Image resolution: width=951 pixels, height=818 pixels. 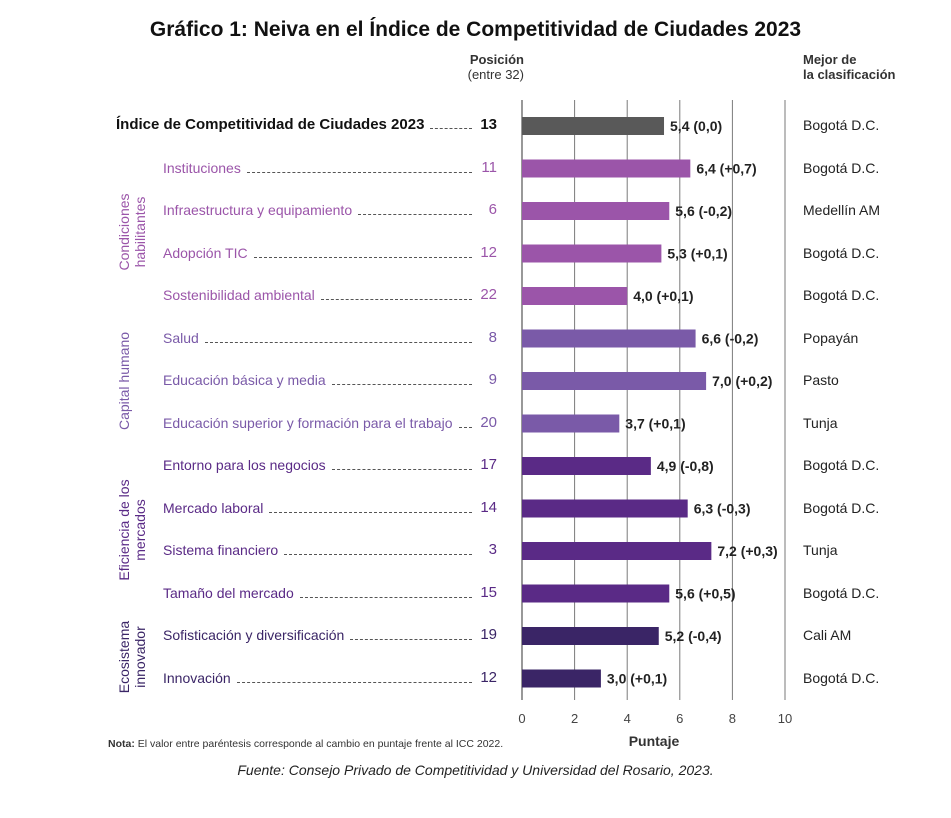 I want to click on row-label: Educación básica y media, so click(x=317, y=380).